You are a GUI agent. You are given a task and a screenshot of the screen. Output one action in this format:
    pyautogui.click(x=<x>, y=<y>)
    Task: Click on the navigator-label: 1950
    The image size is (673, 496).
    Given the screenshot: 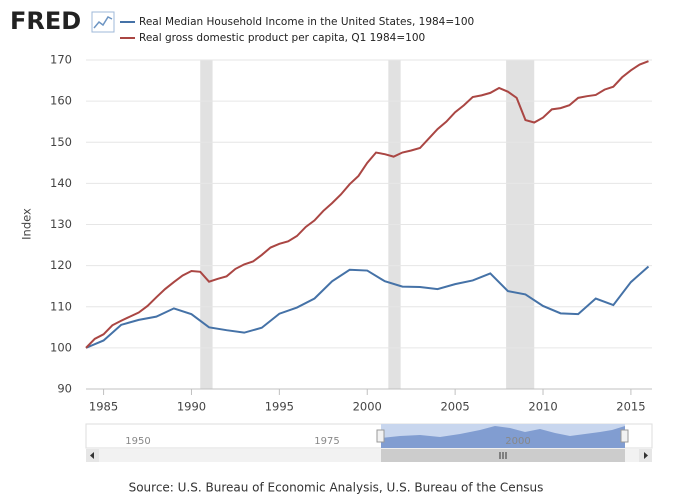 What is the action you would take?
    pyautogui.click(x=137, y=441)
    